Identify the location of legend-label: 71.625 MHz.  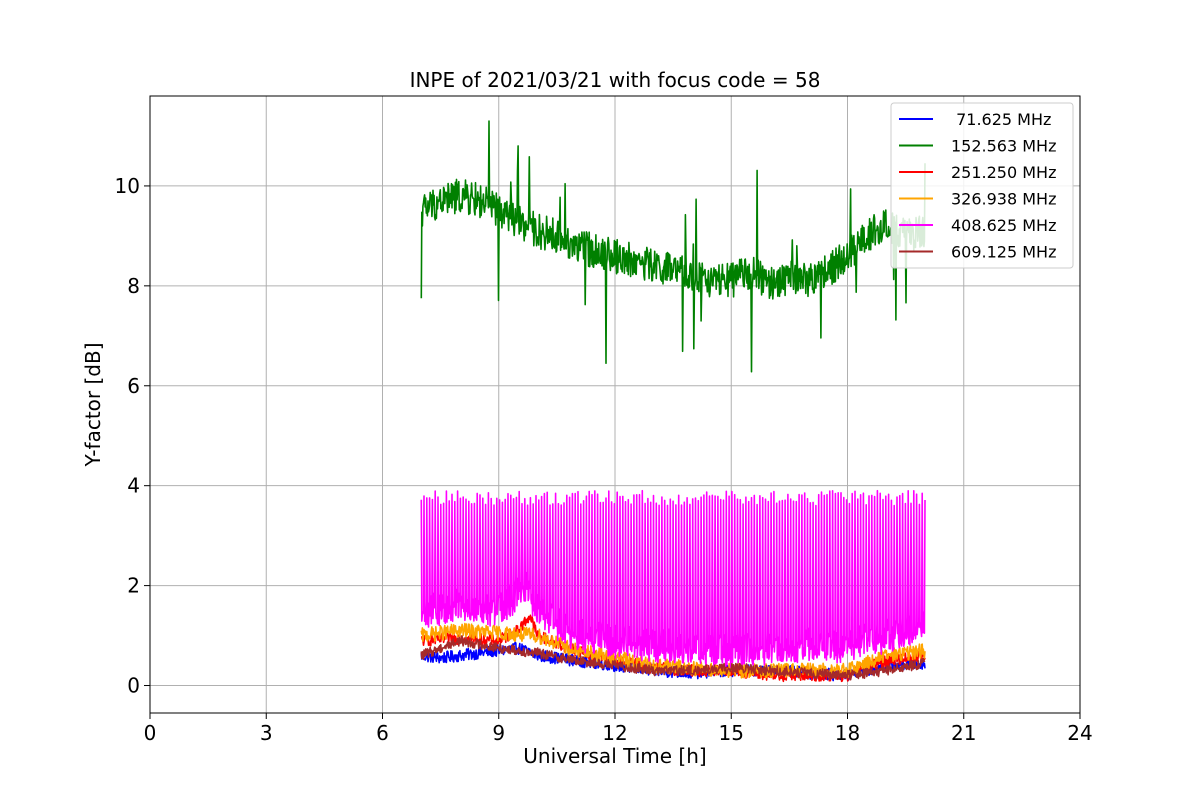
(1001, 119).